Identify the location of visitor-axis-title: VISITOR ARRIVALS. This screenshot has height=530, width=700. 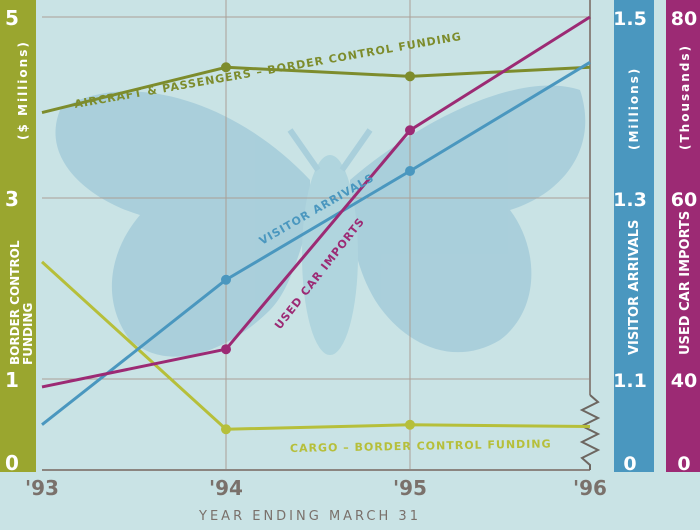
(634, 287).